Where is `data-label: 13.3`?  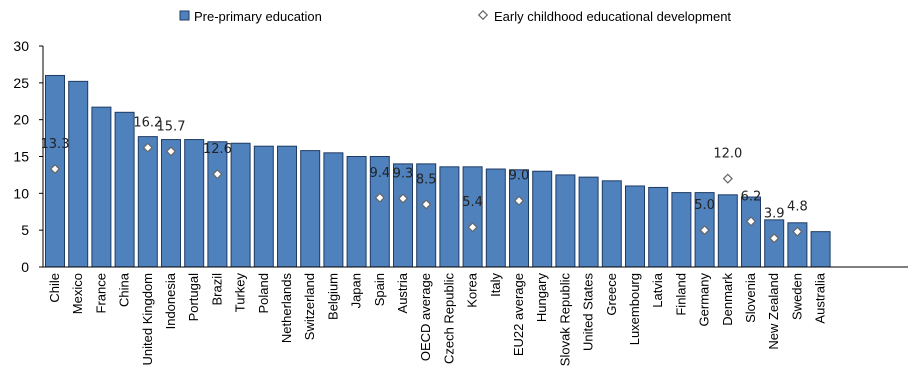 data-label: 13.3 is located at coordinates (55, 144).